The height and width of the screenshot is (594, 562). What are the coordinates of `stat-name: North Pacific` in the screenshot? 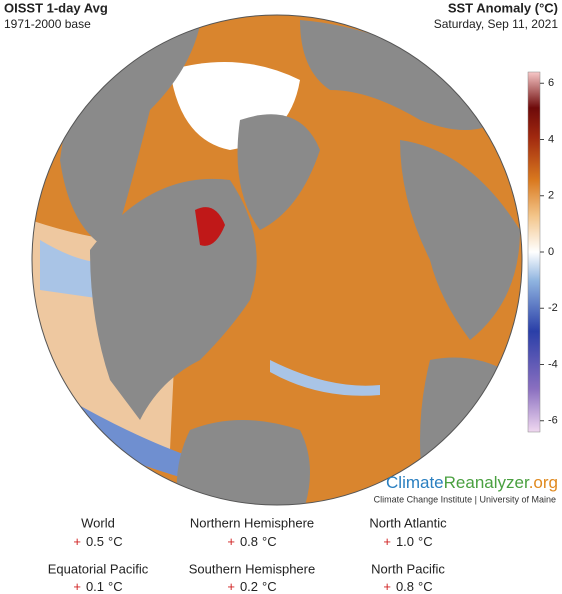 It's located at (408, 568).